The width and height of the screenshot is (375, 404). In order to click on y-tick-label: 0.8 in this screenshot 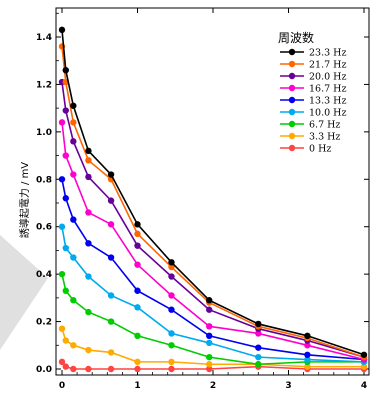, I will do `click(44, 180)`.